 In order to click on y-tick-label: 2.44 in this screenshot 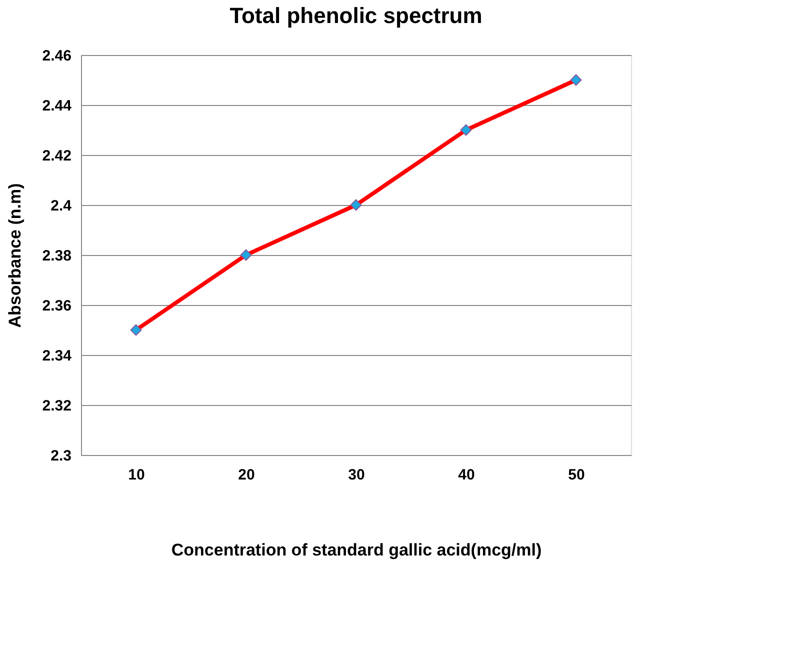, I will do `click(57, 106)`.